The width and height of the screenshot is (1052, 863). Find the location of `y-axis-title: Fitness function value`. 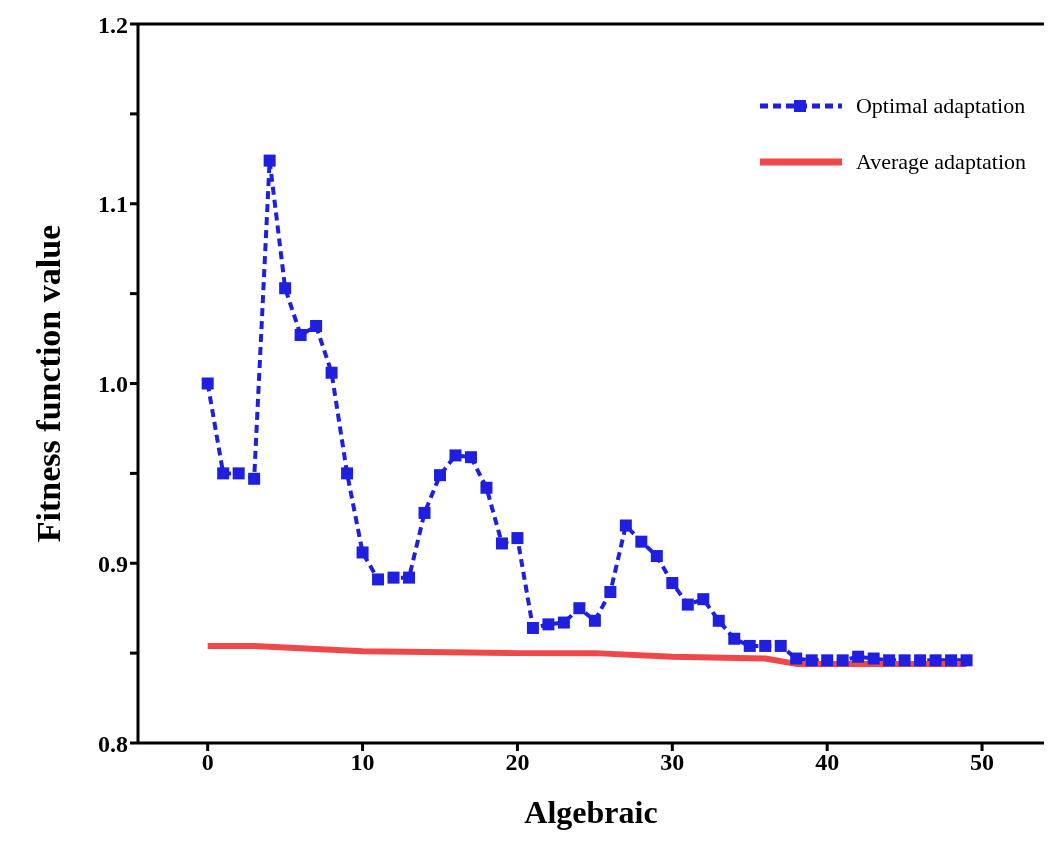

y-axis-title: Fitness function value is located at coordinates (49, 383).